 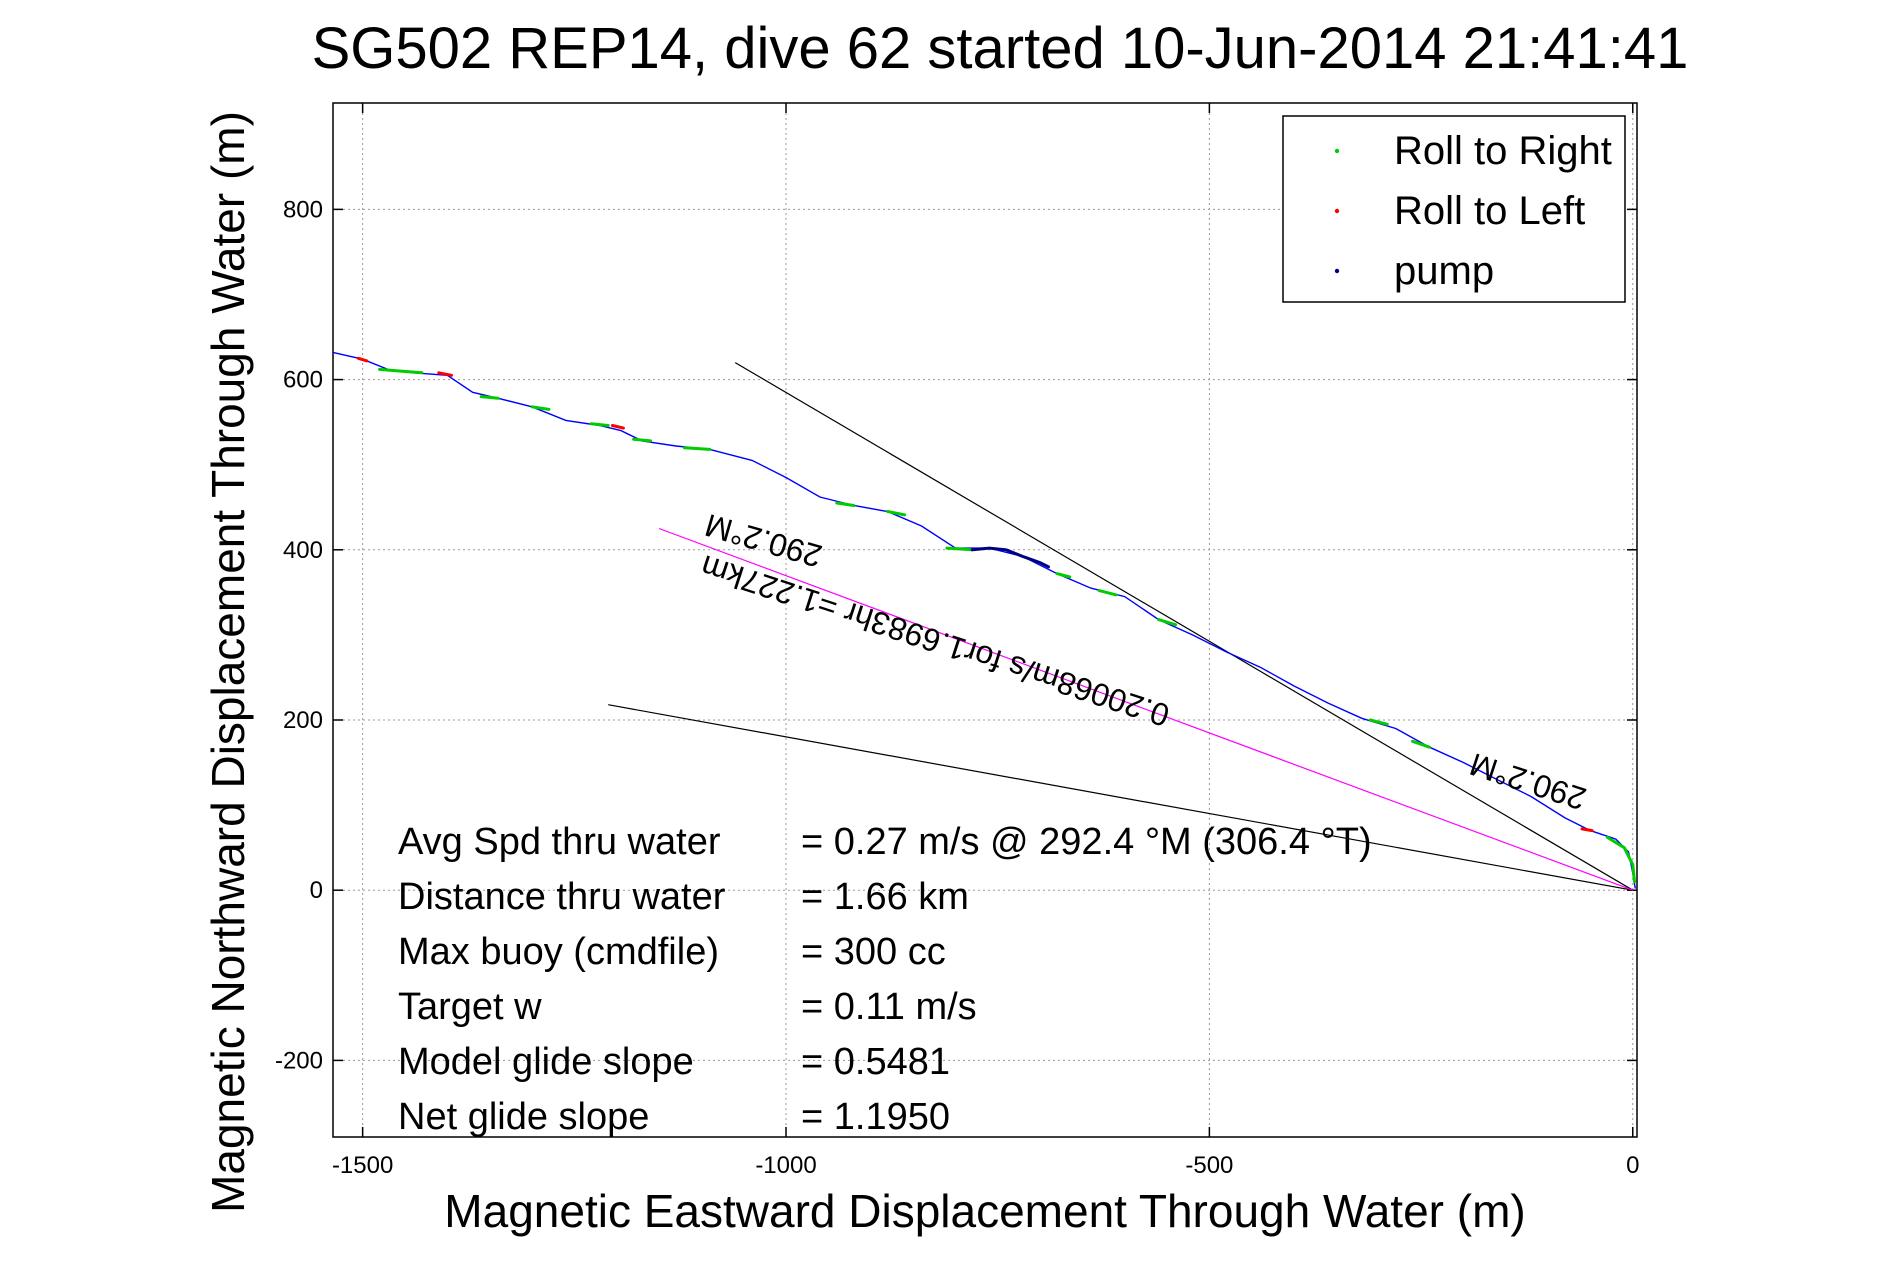 I want to click on legend-label: Roll to Right, so click(x=1503, y=151).